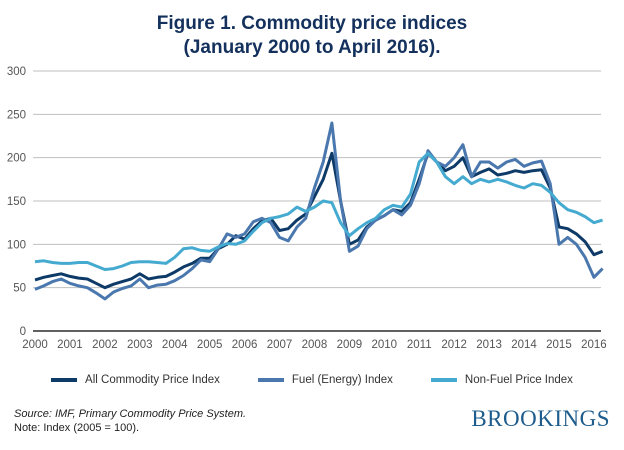 The width and height of the screenshot is (624, 450). I want to click on note-text: Note: Index (2005 = 100)., so click(77, 428).